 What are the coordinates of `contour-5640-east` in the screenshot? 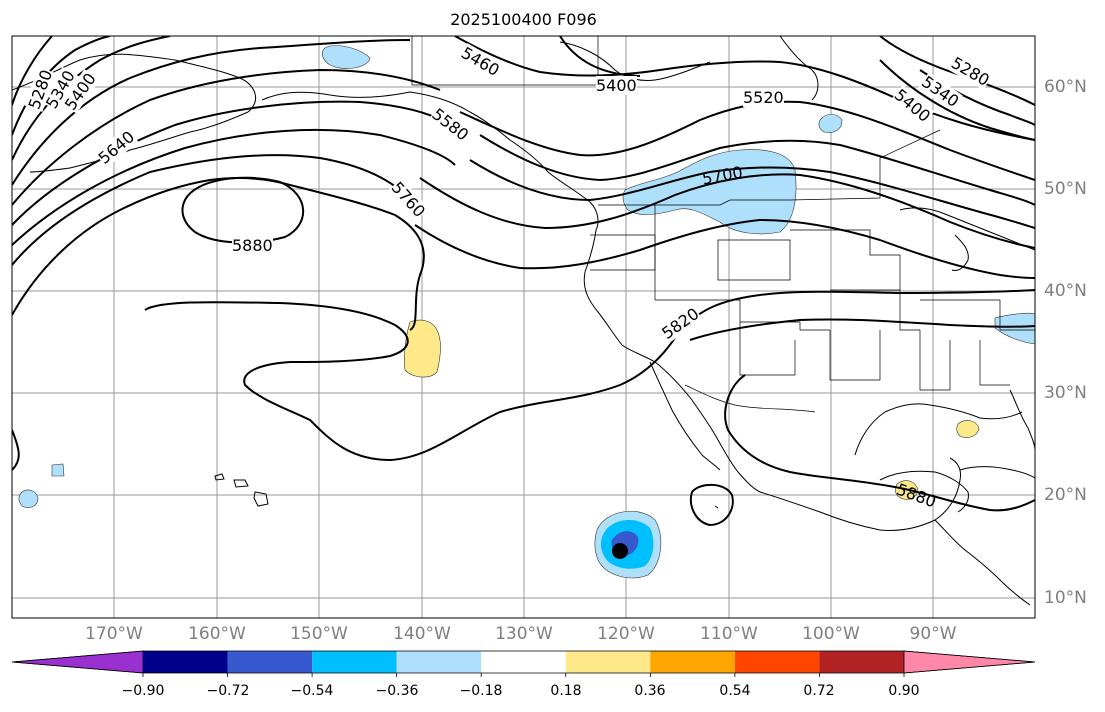 It's located at (752, 194).